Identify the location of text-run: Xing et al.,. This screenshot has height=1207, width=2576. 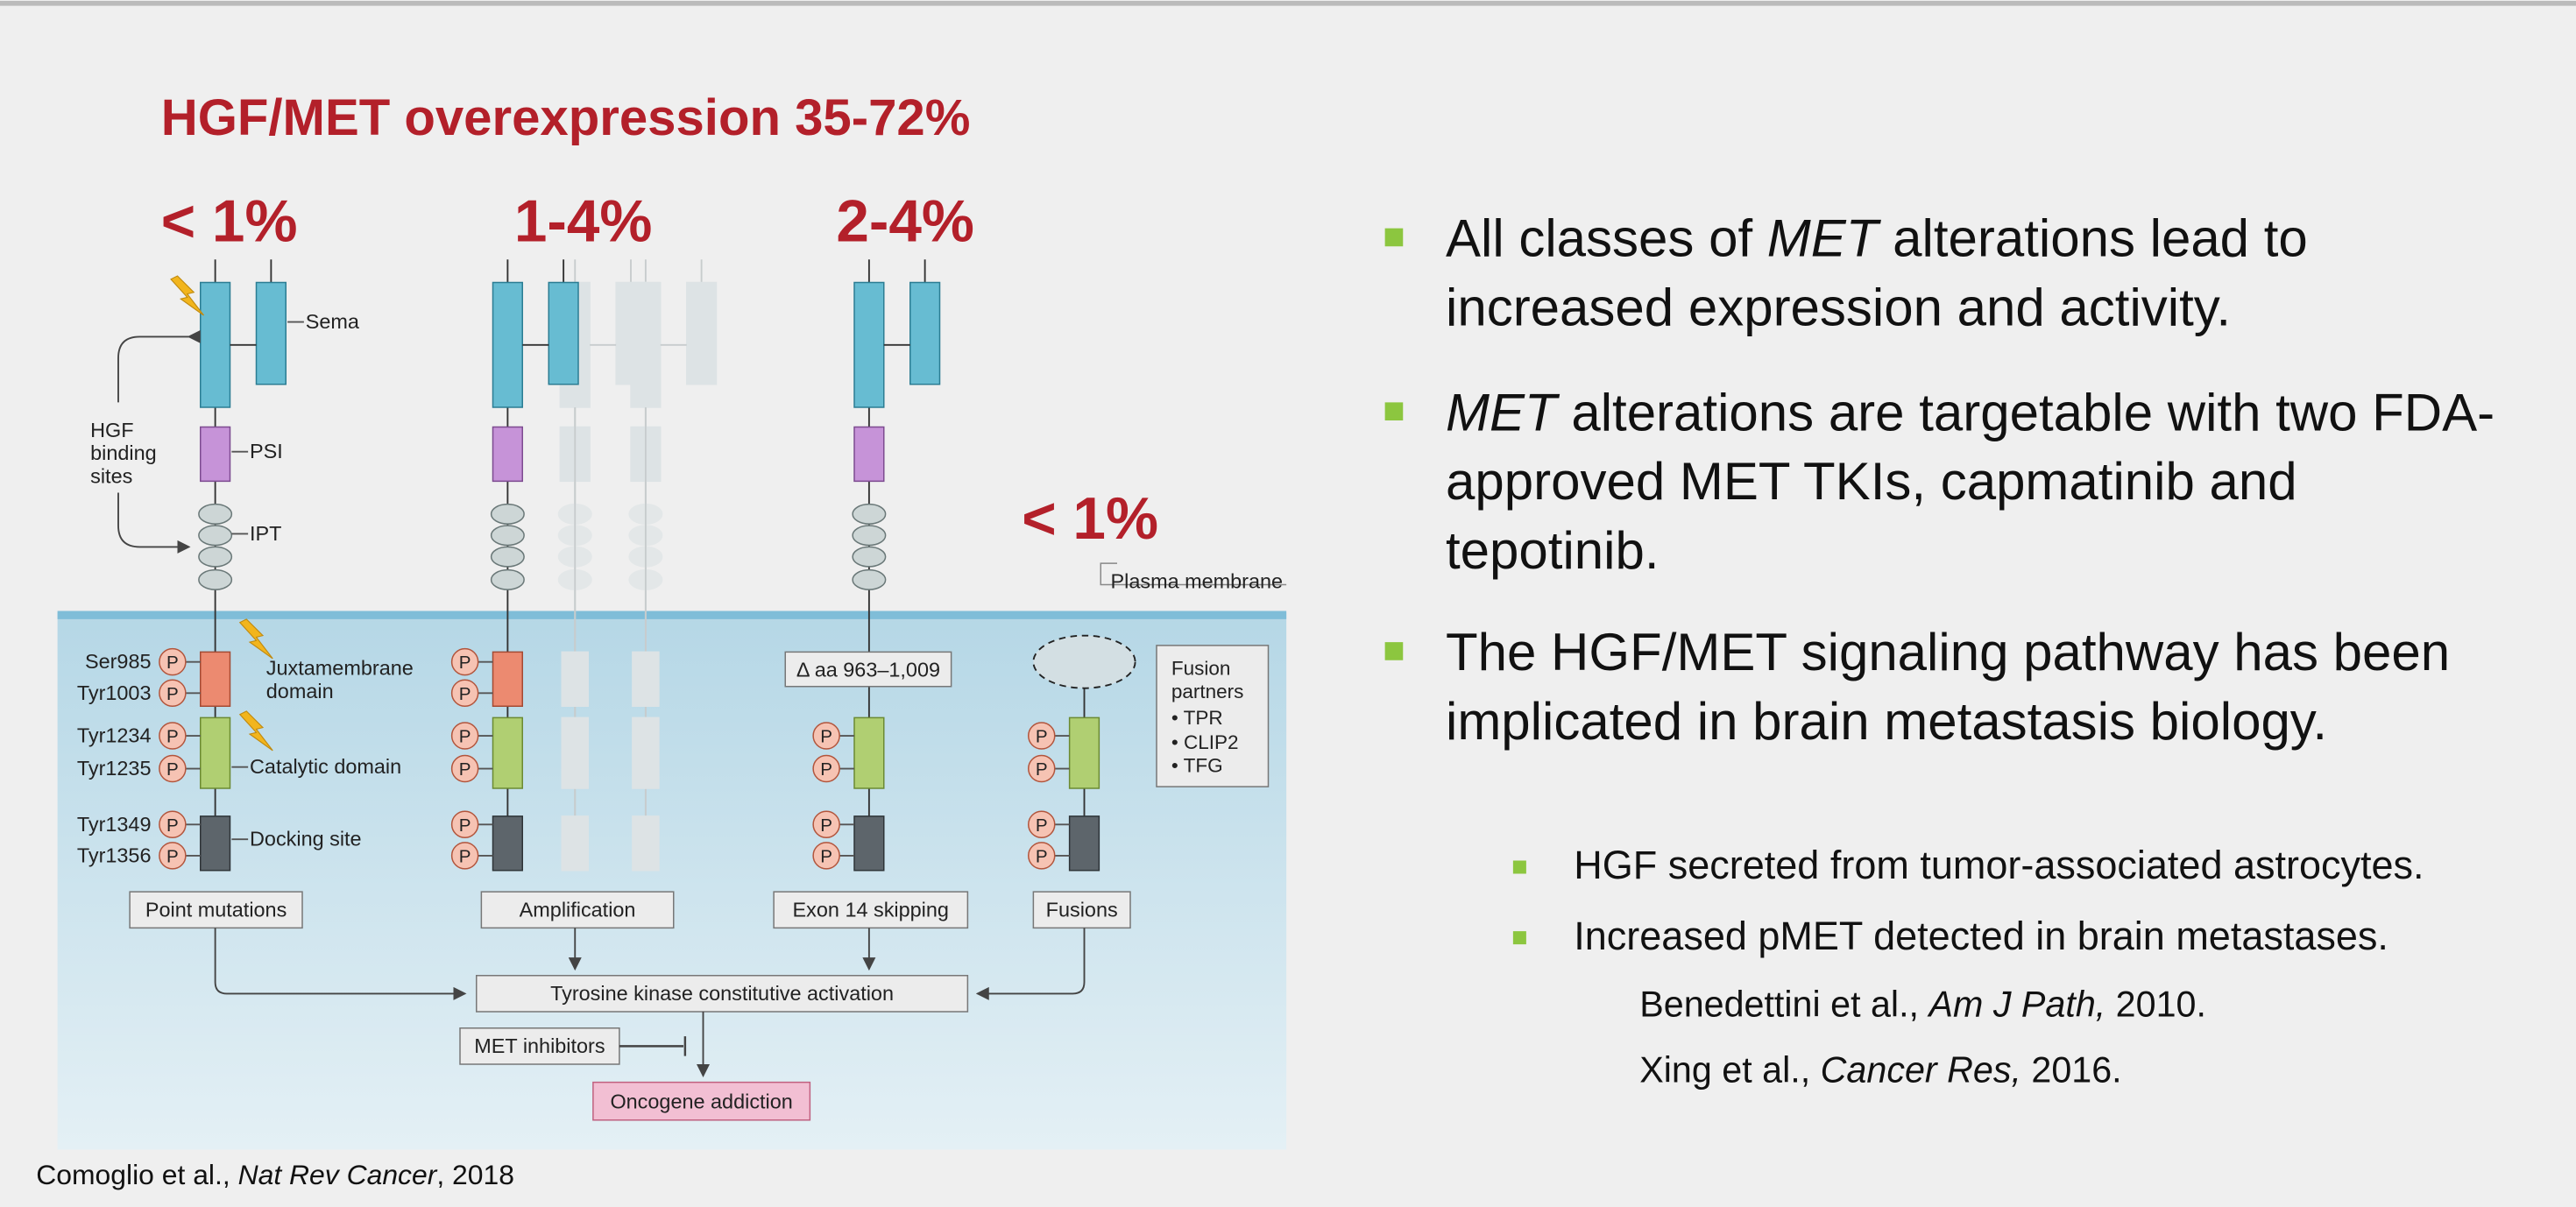
(1730, 1070).